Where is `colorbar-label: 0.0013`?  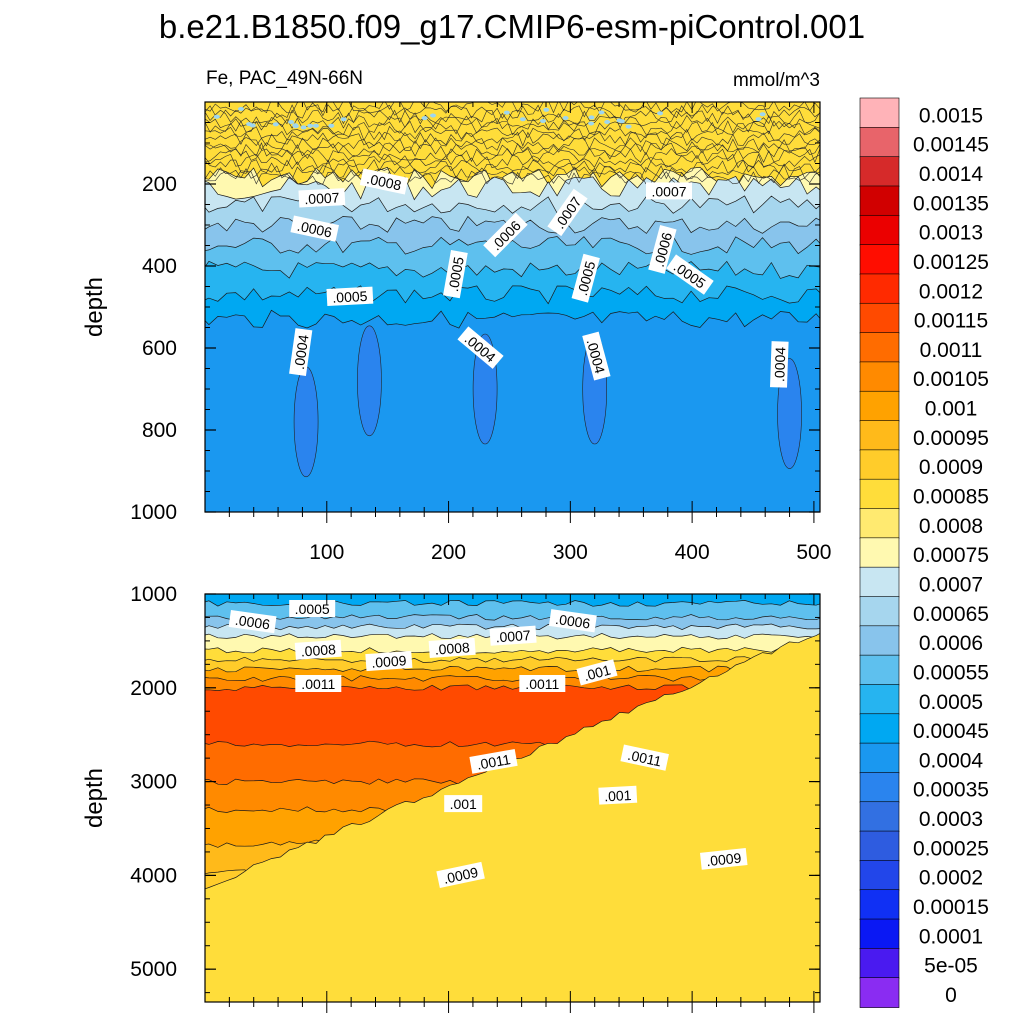
colorbar-label: 0.0013 is located at coordinates (951, 233).